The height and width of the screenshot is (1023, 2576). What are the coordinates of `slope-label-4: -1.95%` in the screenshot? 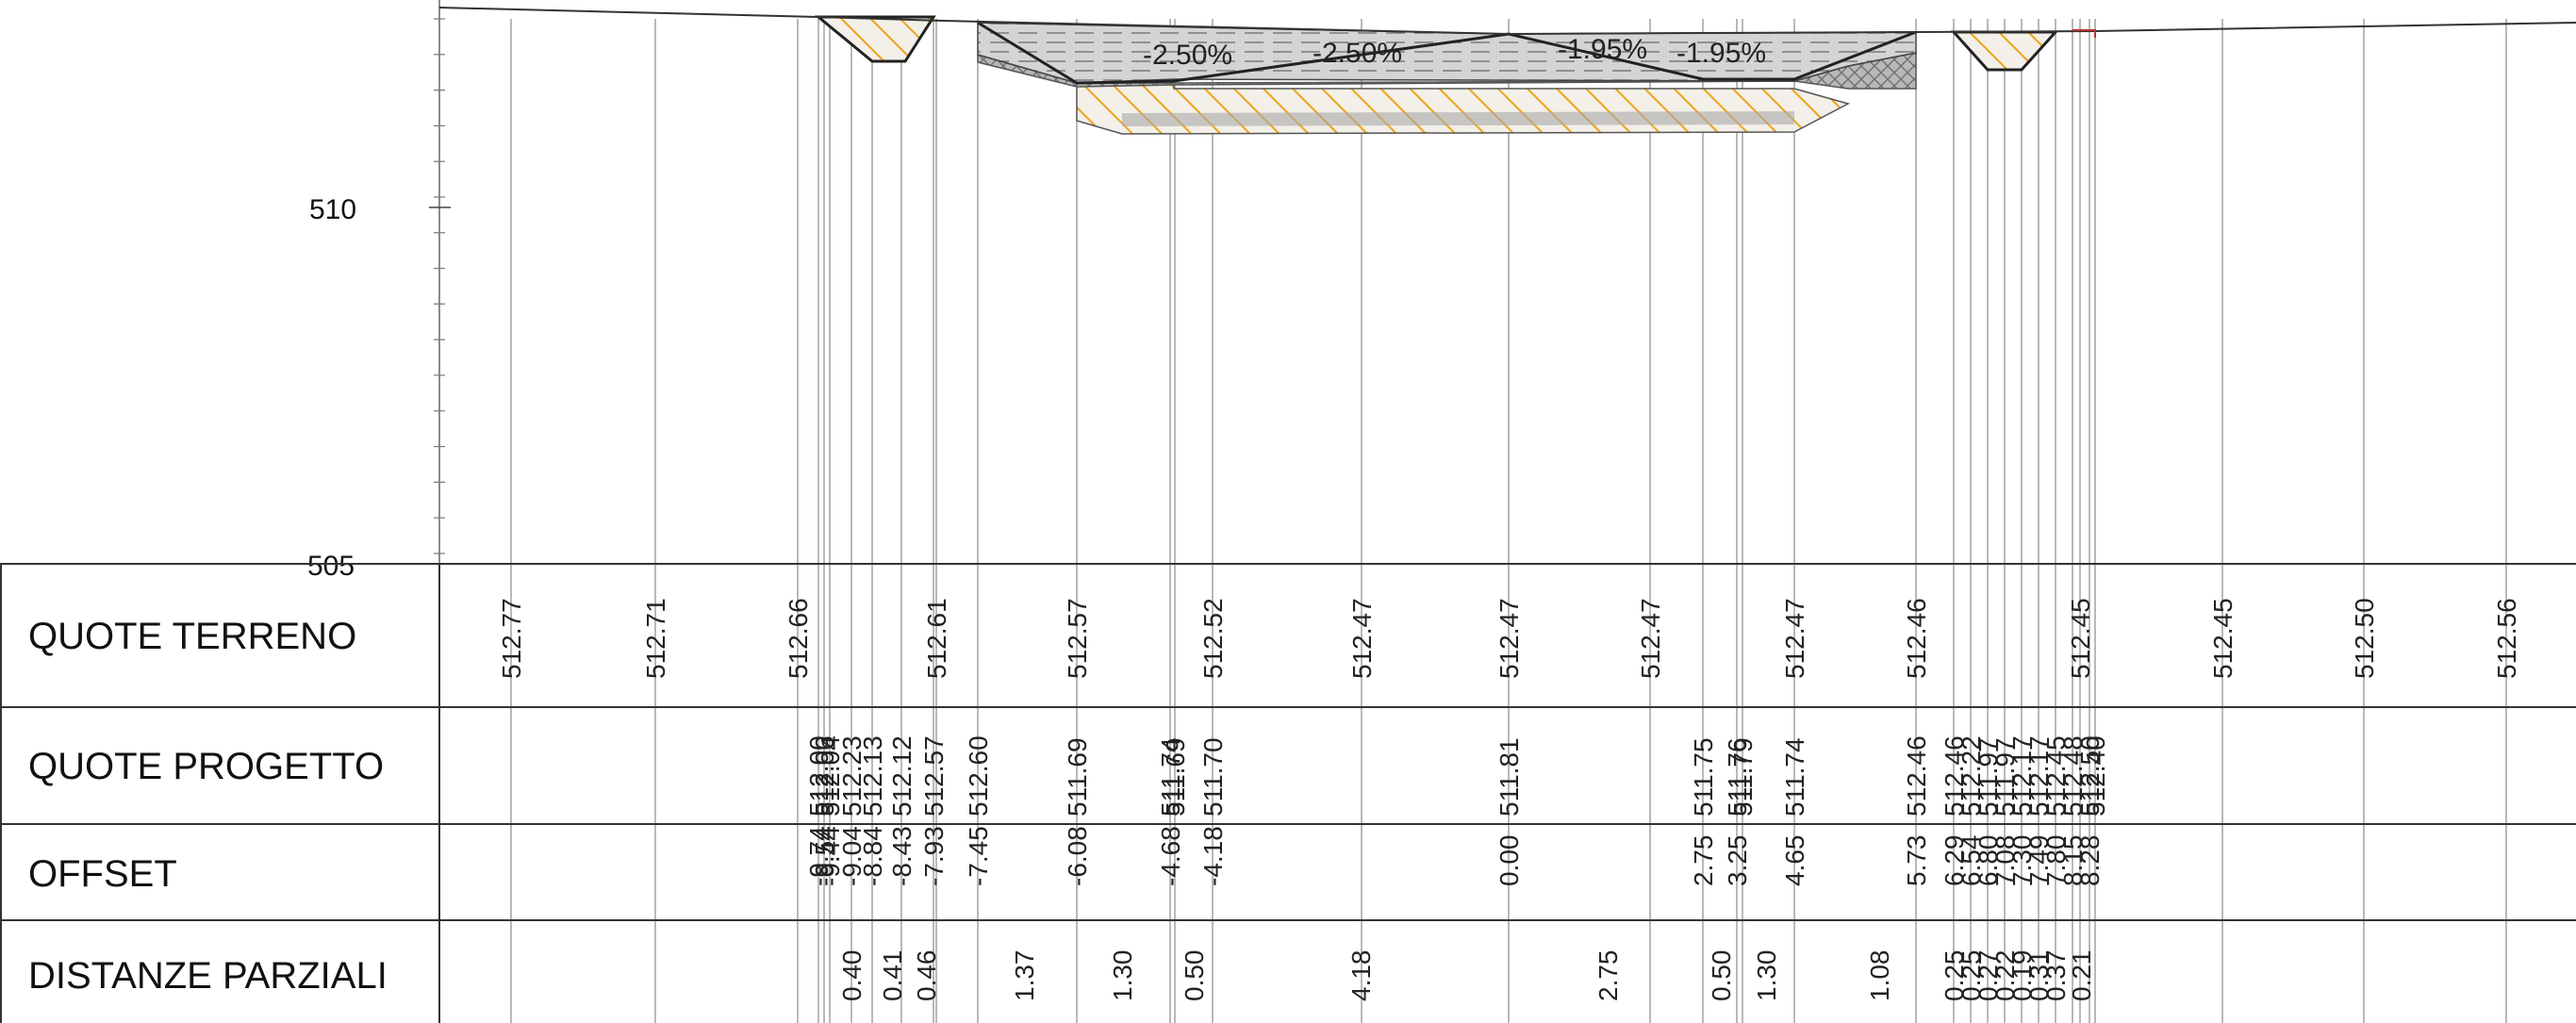 It's located at (1721, 53).